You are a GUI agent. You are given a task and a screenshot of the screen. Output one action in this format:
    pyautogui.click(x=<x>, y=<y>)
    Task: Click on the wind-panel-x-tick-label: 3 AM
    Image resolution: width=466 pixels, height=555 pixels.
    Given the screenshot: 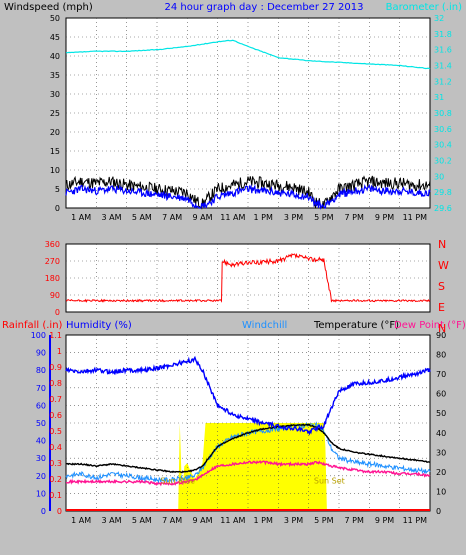 What is the action you would take?
    pyautogui.click(x=111, y=217)
    